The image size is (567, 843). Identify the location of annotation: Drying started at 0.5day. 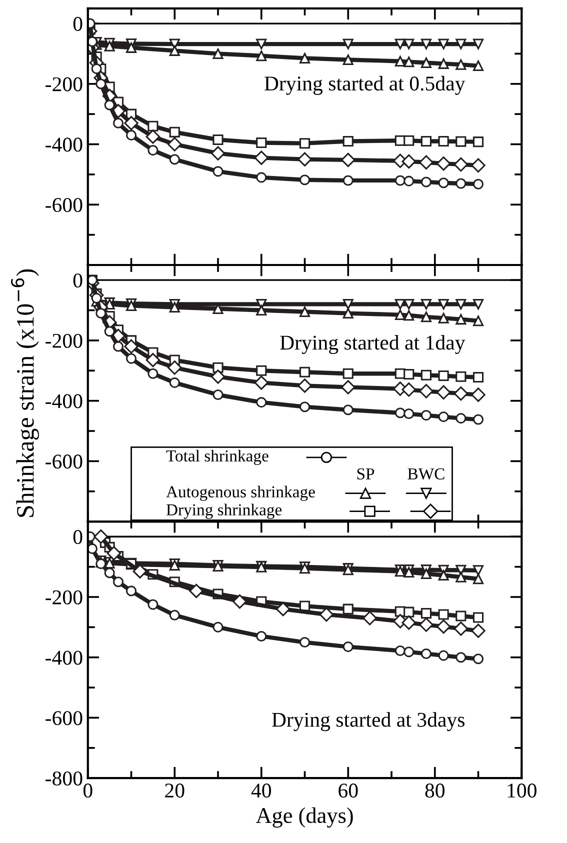
(365, 85).